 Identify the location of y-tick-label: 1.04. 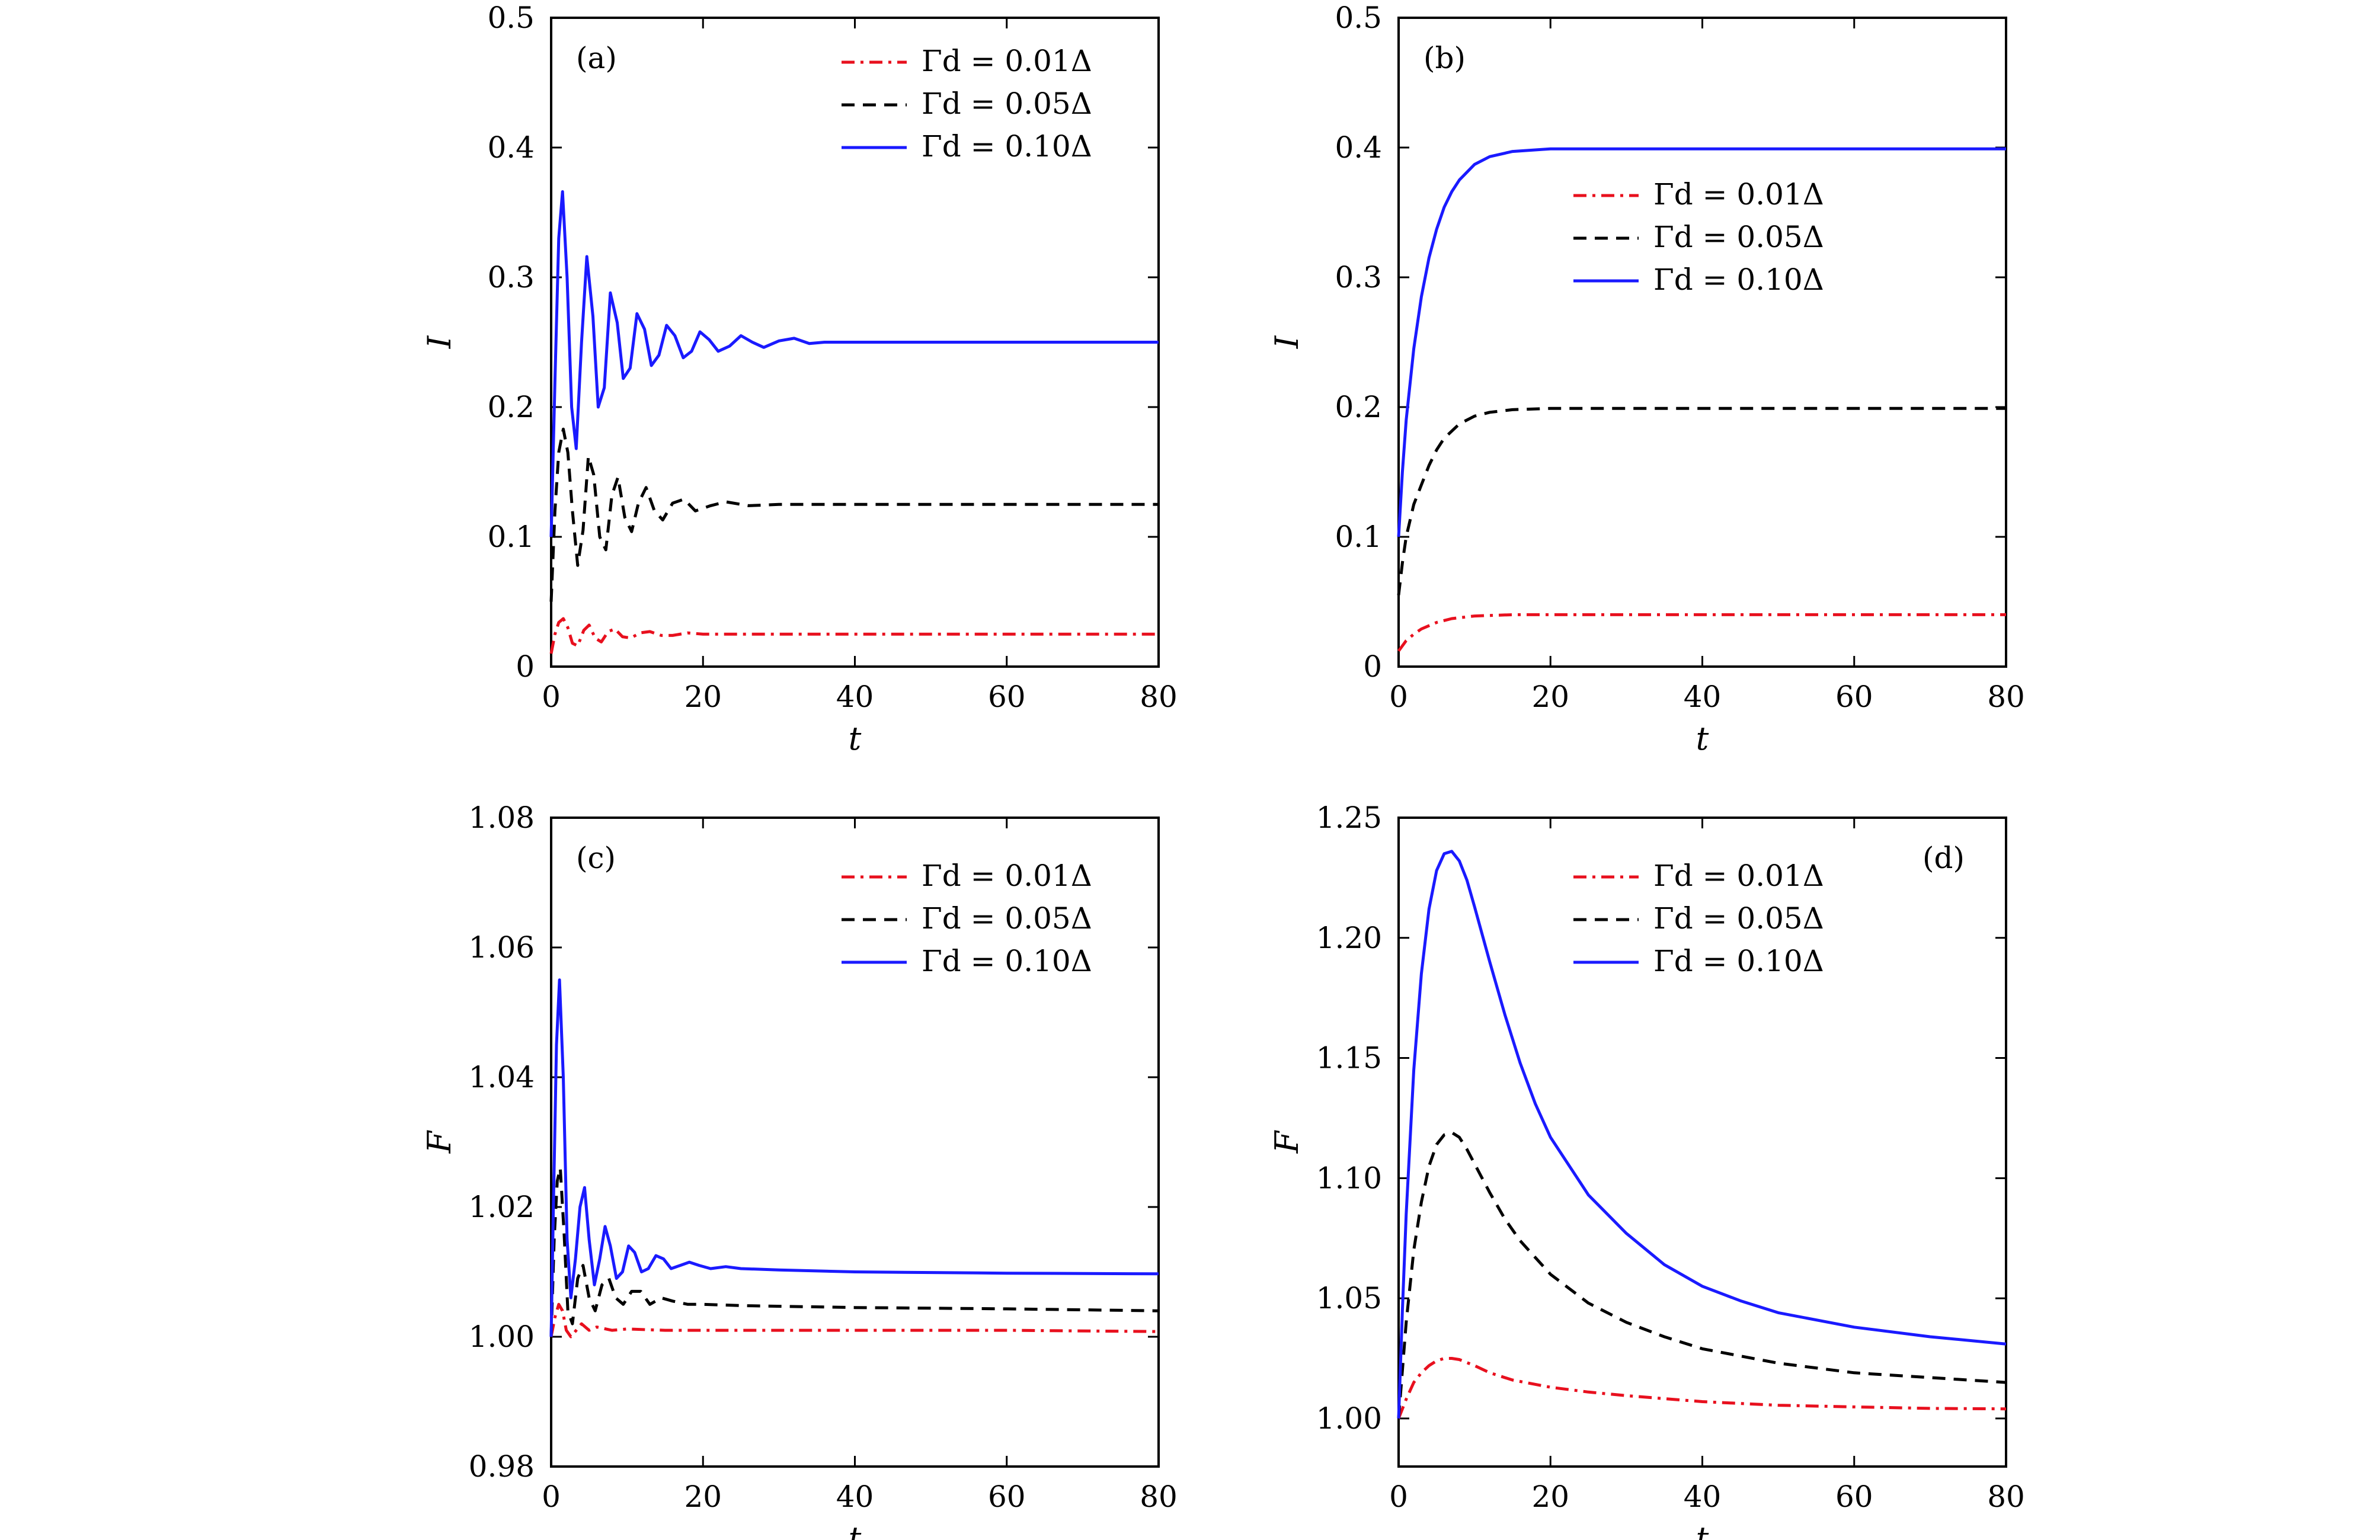
(502, 1077).